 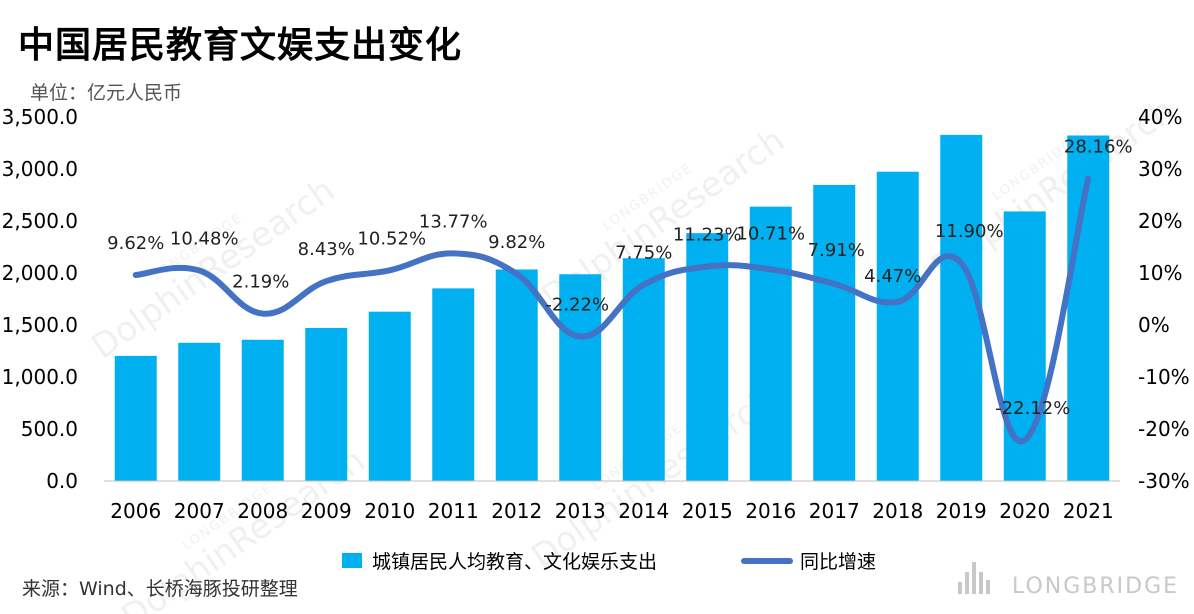 I want to click on right-axis-ticks: -30% -20% -10% 0% 10% 20% 30% 40%, so click(x=1164, y=299).